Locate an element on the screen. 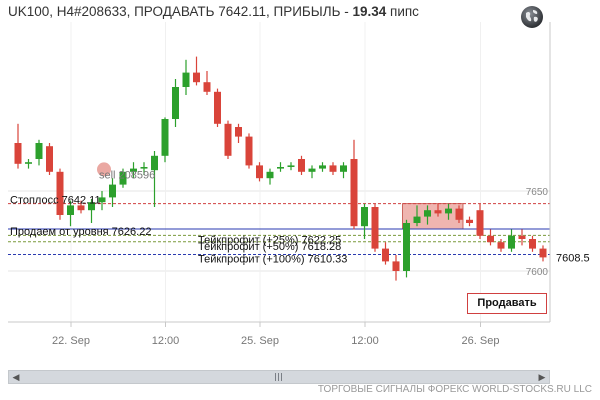 The image size is (600, 400). current-price-label: 7608.5 is located at coordinates (573, 258).